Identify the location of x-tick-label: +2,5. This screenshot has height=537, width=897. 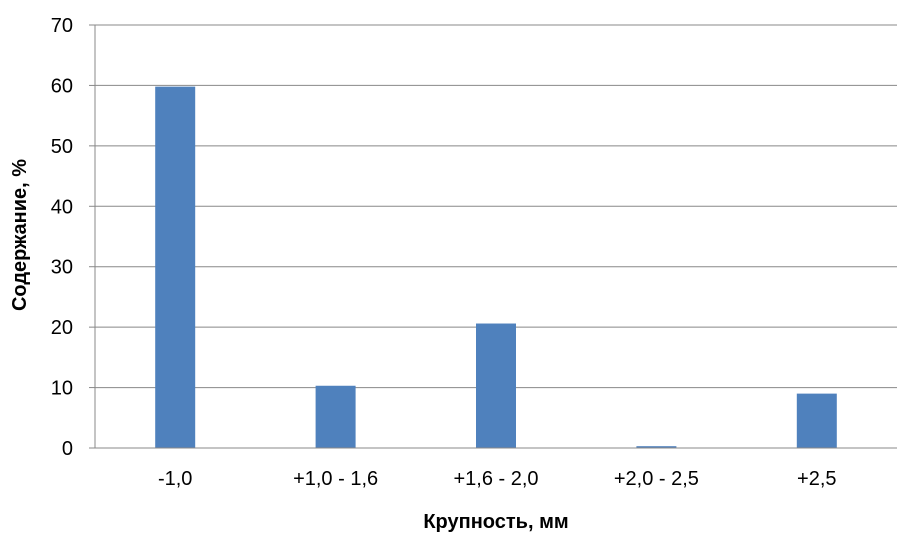
(816, 479).